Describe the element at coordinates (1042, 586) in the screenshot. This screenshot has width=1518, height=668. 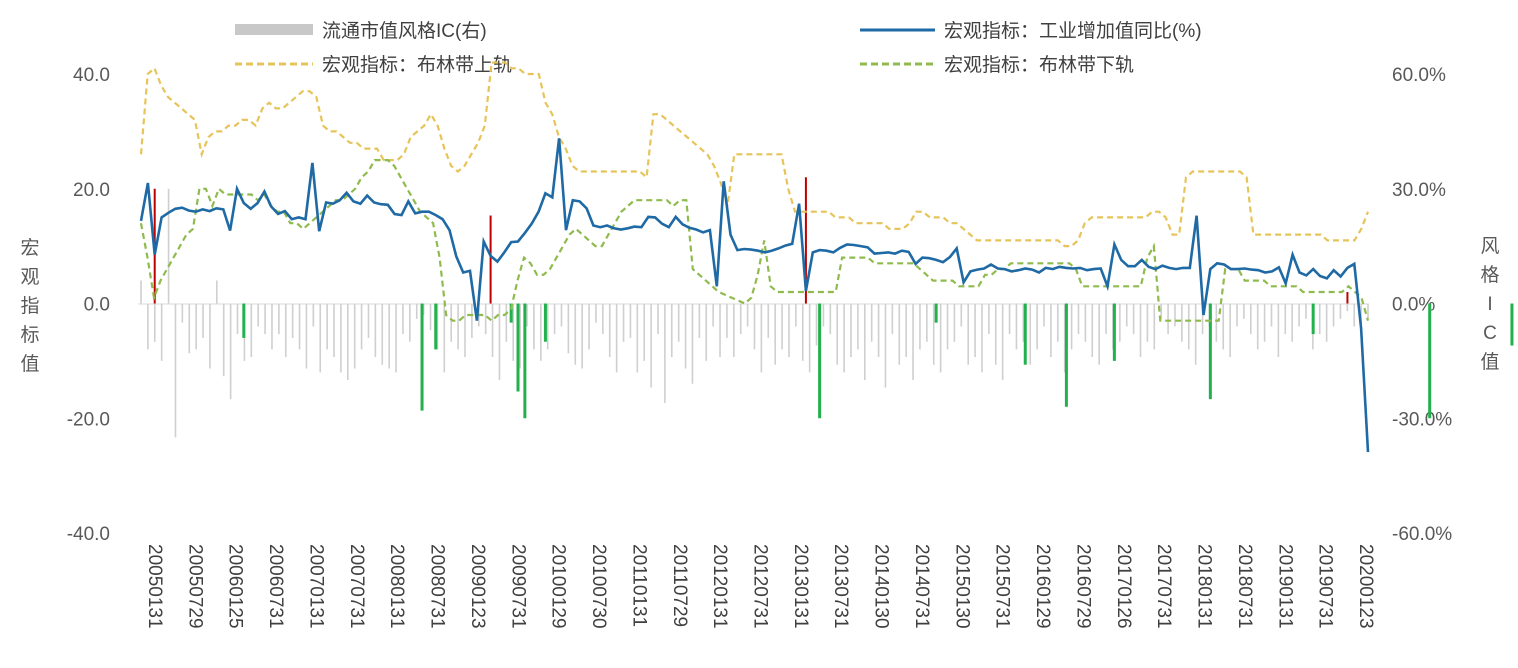
I see `x-tick-label: 20160129` at that location.